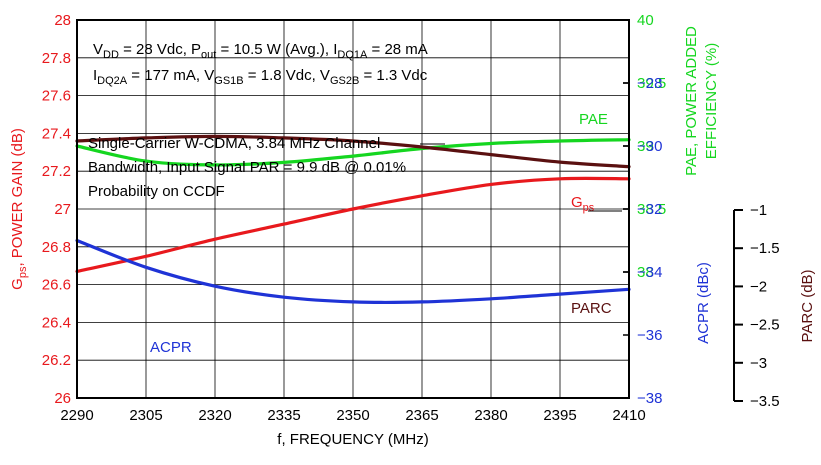 Image resolution: width=821 pixels, height=465 pixels. I want to click on x-tick-label: 2290, so click(76, 415).